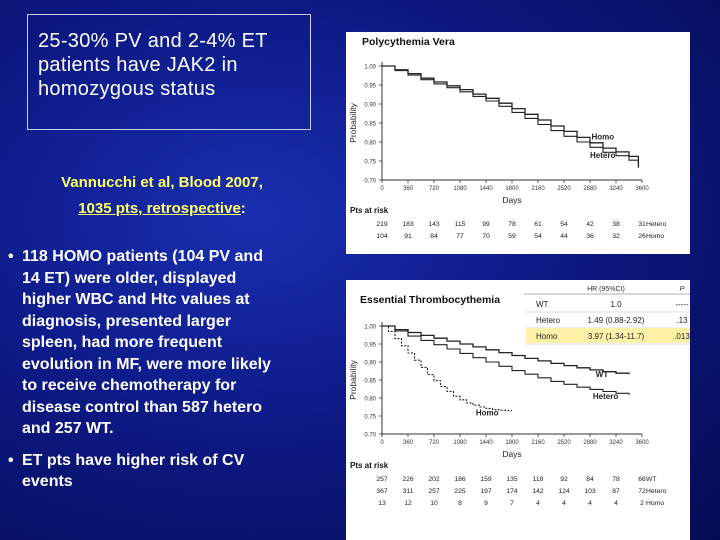 Image resolution: width=720 pixels, height=540 pixels. I want to click on bullet-line: 14 ET) were older, displayed, so click(129, 278).